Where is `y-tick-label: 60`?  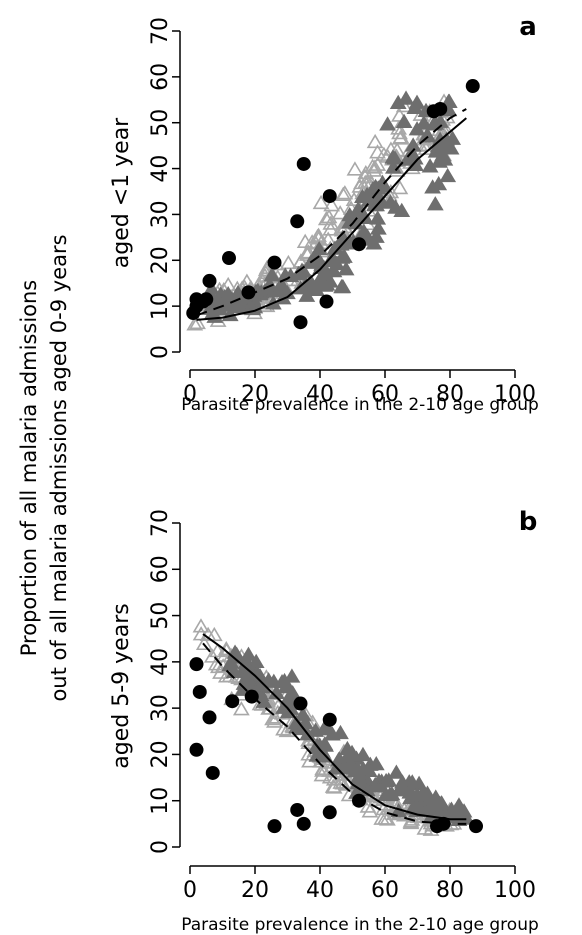 y-tick-label: 60 is located at coordinates (160, 569).